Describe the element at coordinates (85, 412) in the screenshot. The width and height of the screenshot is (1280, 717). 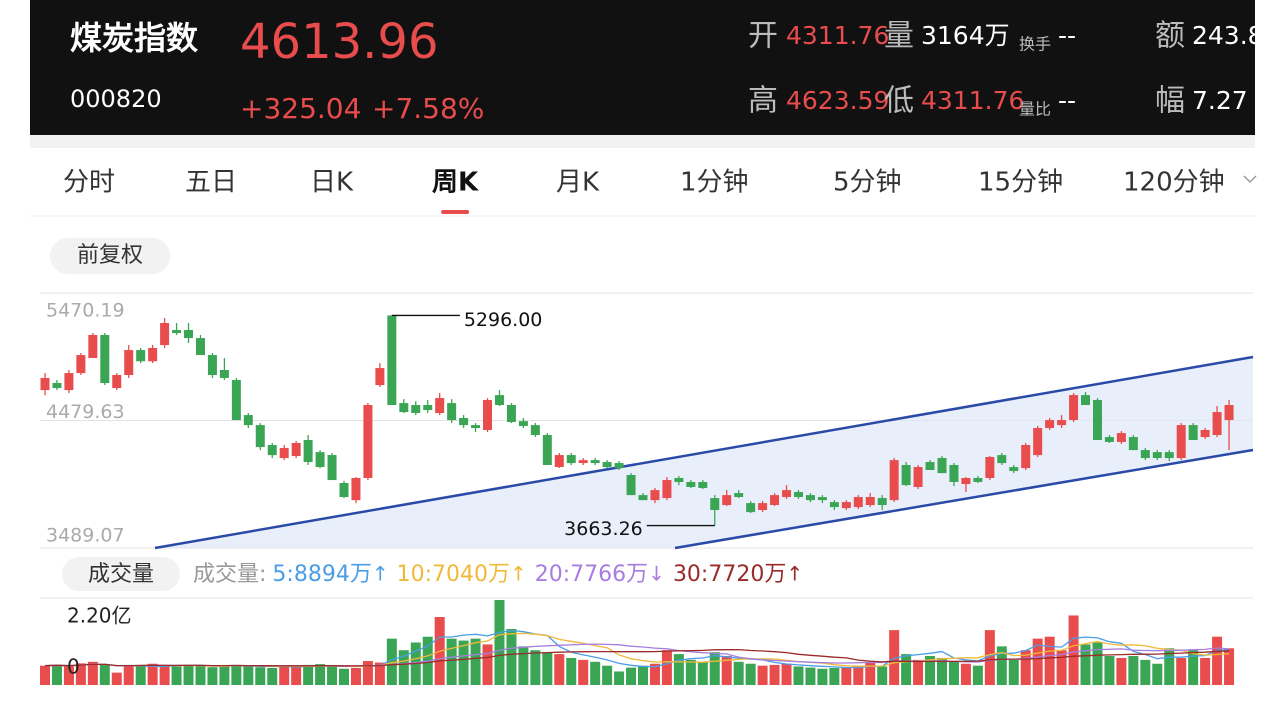
I see `y-tick-label: 4479.63` at that location.